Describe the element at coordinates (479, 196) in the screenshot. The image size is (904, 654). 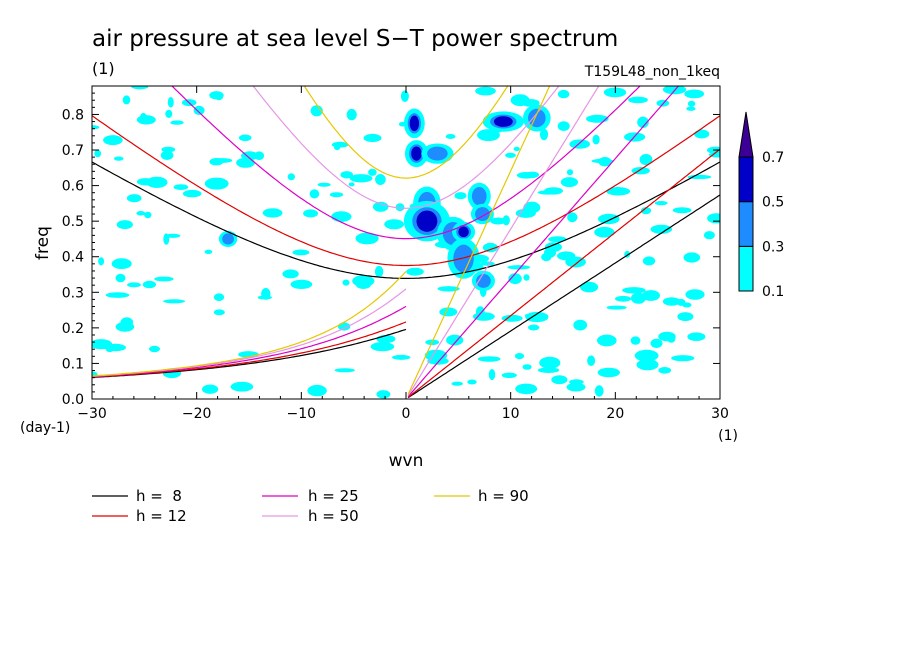
I see `power-blob-core` at that location.